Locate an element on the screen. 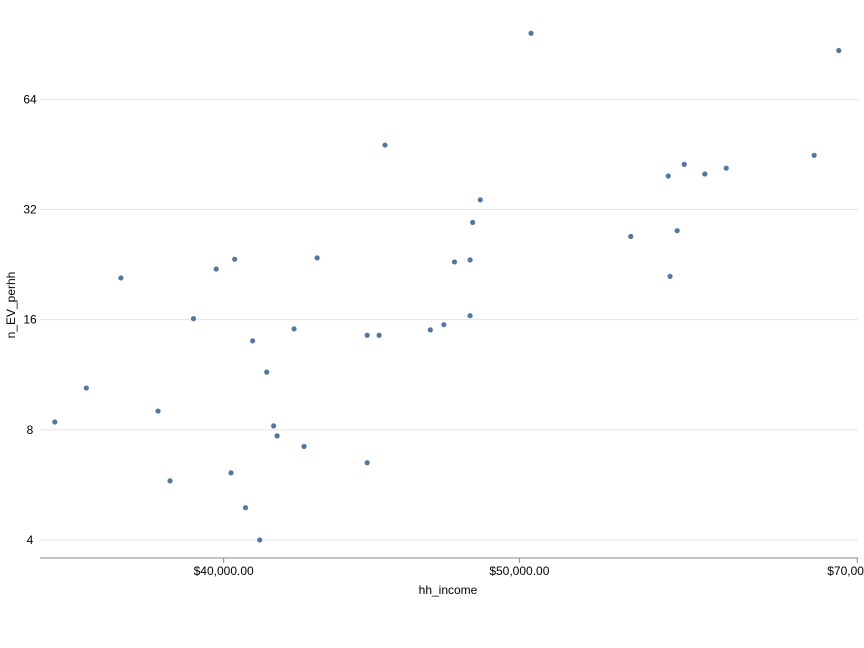 The height and width of the screenshot is (648, 864). x-axis-title: hh_income is located at coordinates (448, 590).